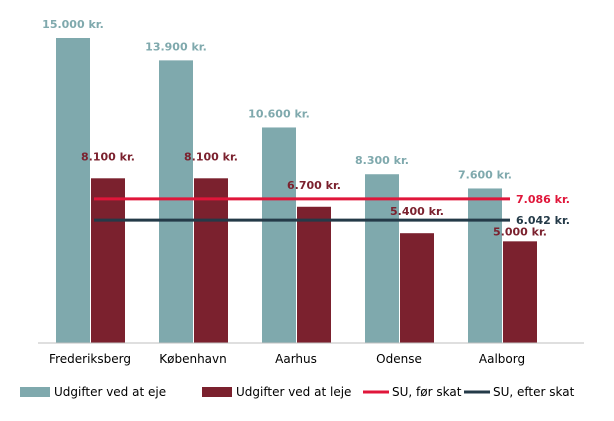 This screenshot has height=421, width=614. Describe the element at coordinates (293, 392) in the screenshot. I see `legend-label-1: Udgifter ved at leje` at that location.